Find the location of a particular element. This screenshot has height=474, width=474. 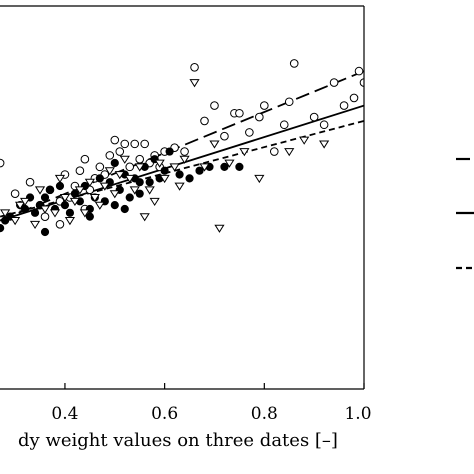

x-tick-label: 1.0 is located at coordinates (357, 414).